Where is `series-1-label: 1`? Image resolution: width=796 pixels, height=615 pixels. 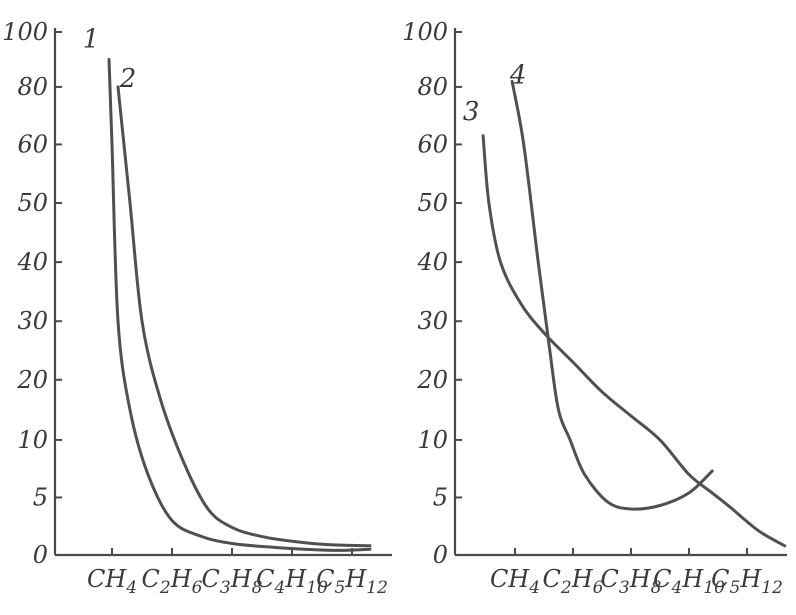
series-1-label: 1 is located at coordinates (91, 39).